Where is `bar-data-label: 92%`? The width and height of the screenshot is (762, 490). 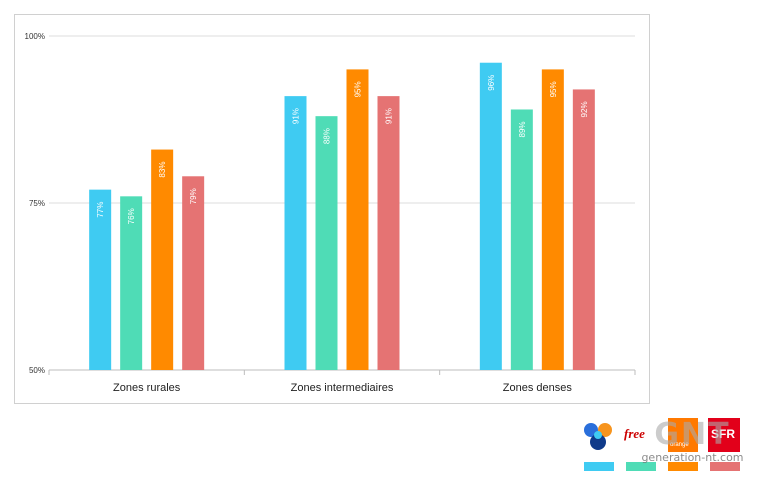 bar-data-label: 92% is located at coordinates (584, 109).